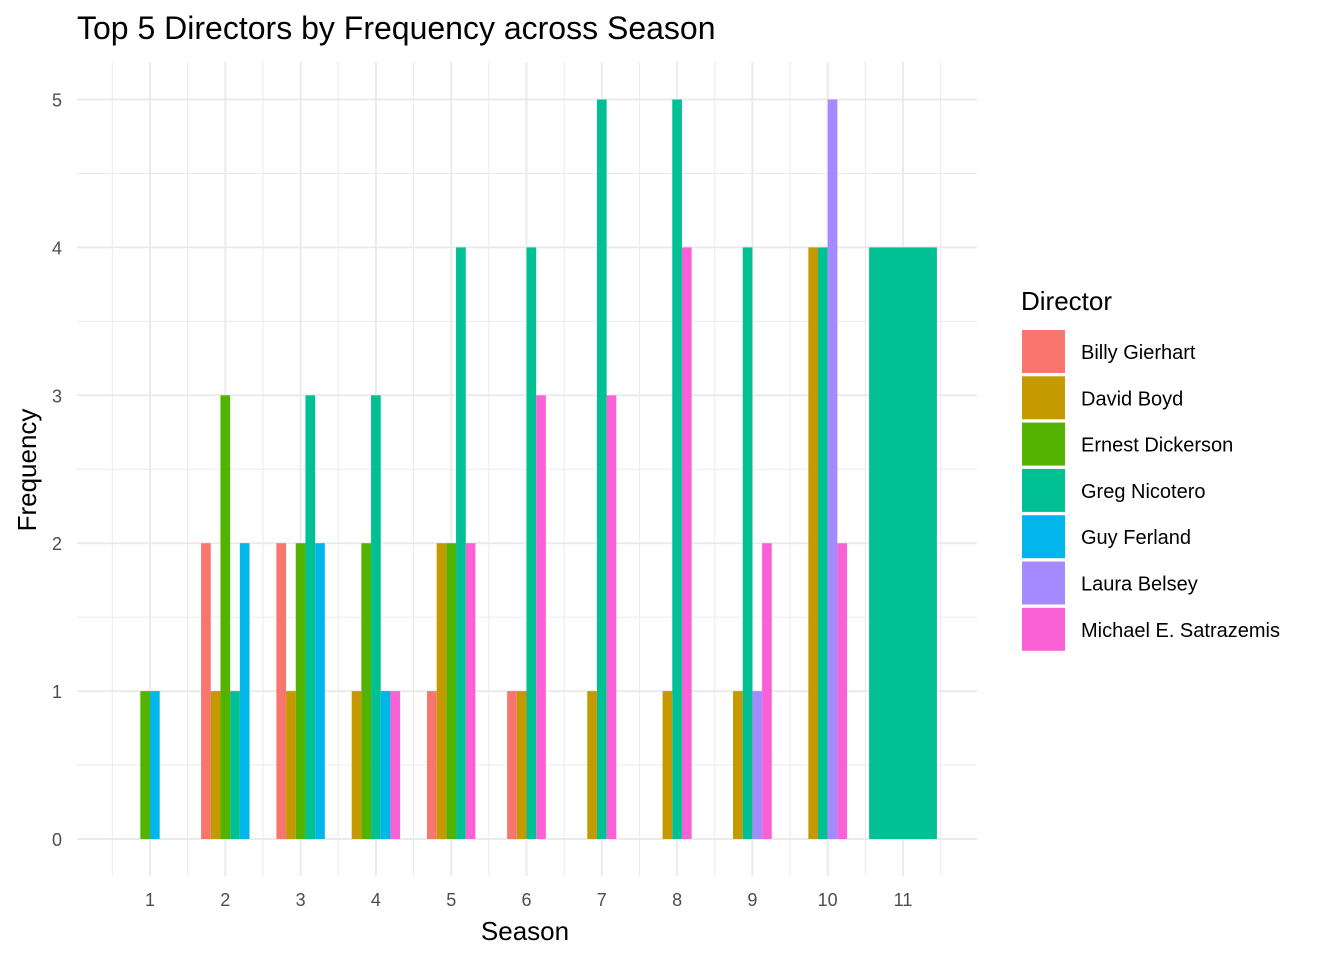  Describe the element at coordinates (1143, 492) in the screenshot. I see `legend-label: Greg Nicotero` at that location.